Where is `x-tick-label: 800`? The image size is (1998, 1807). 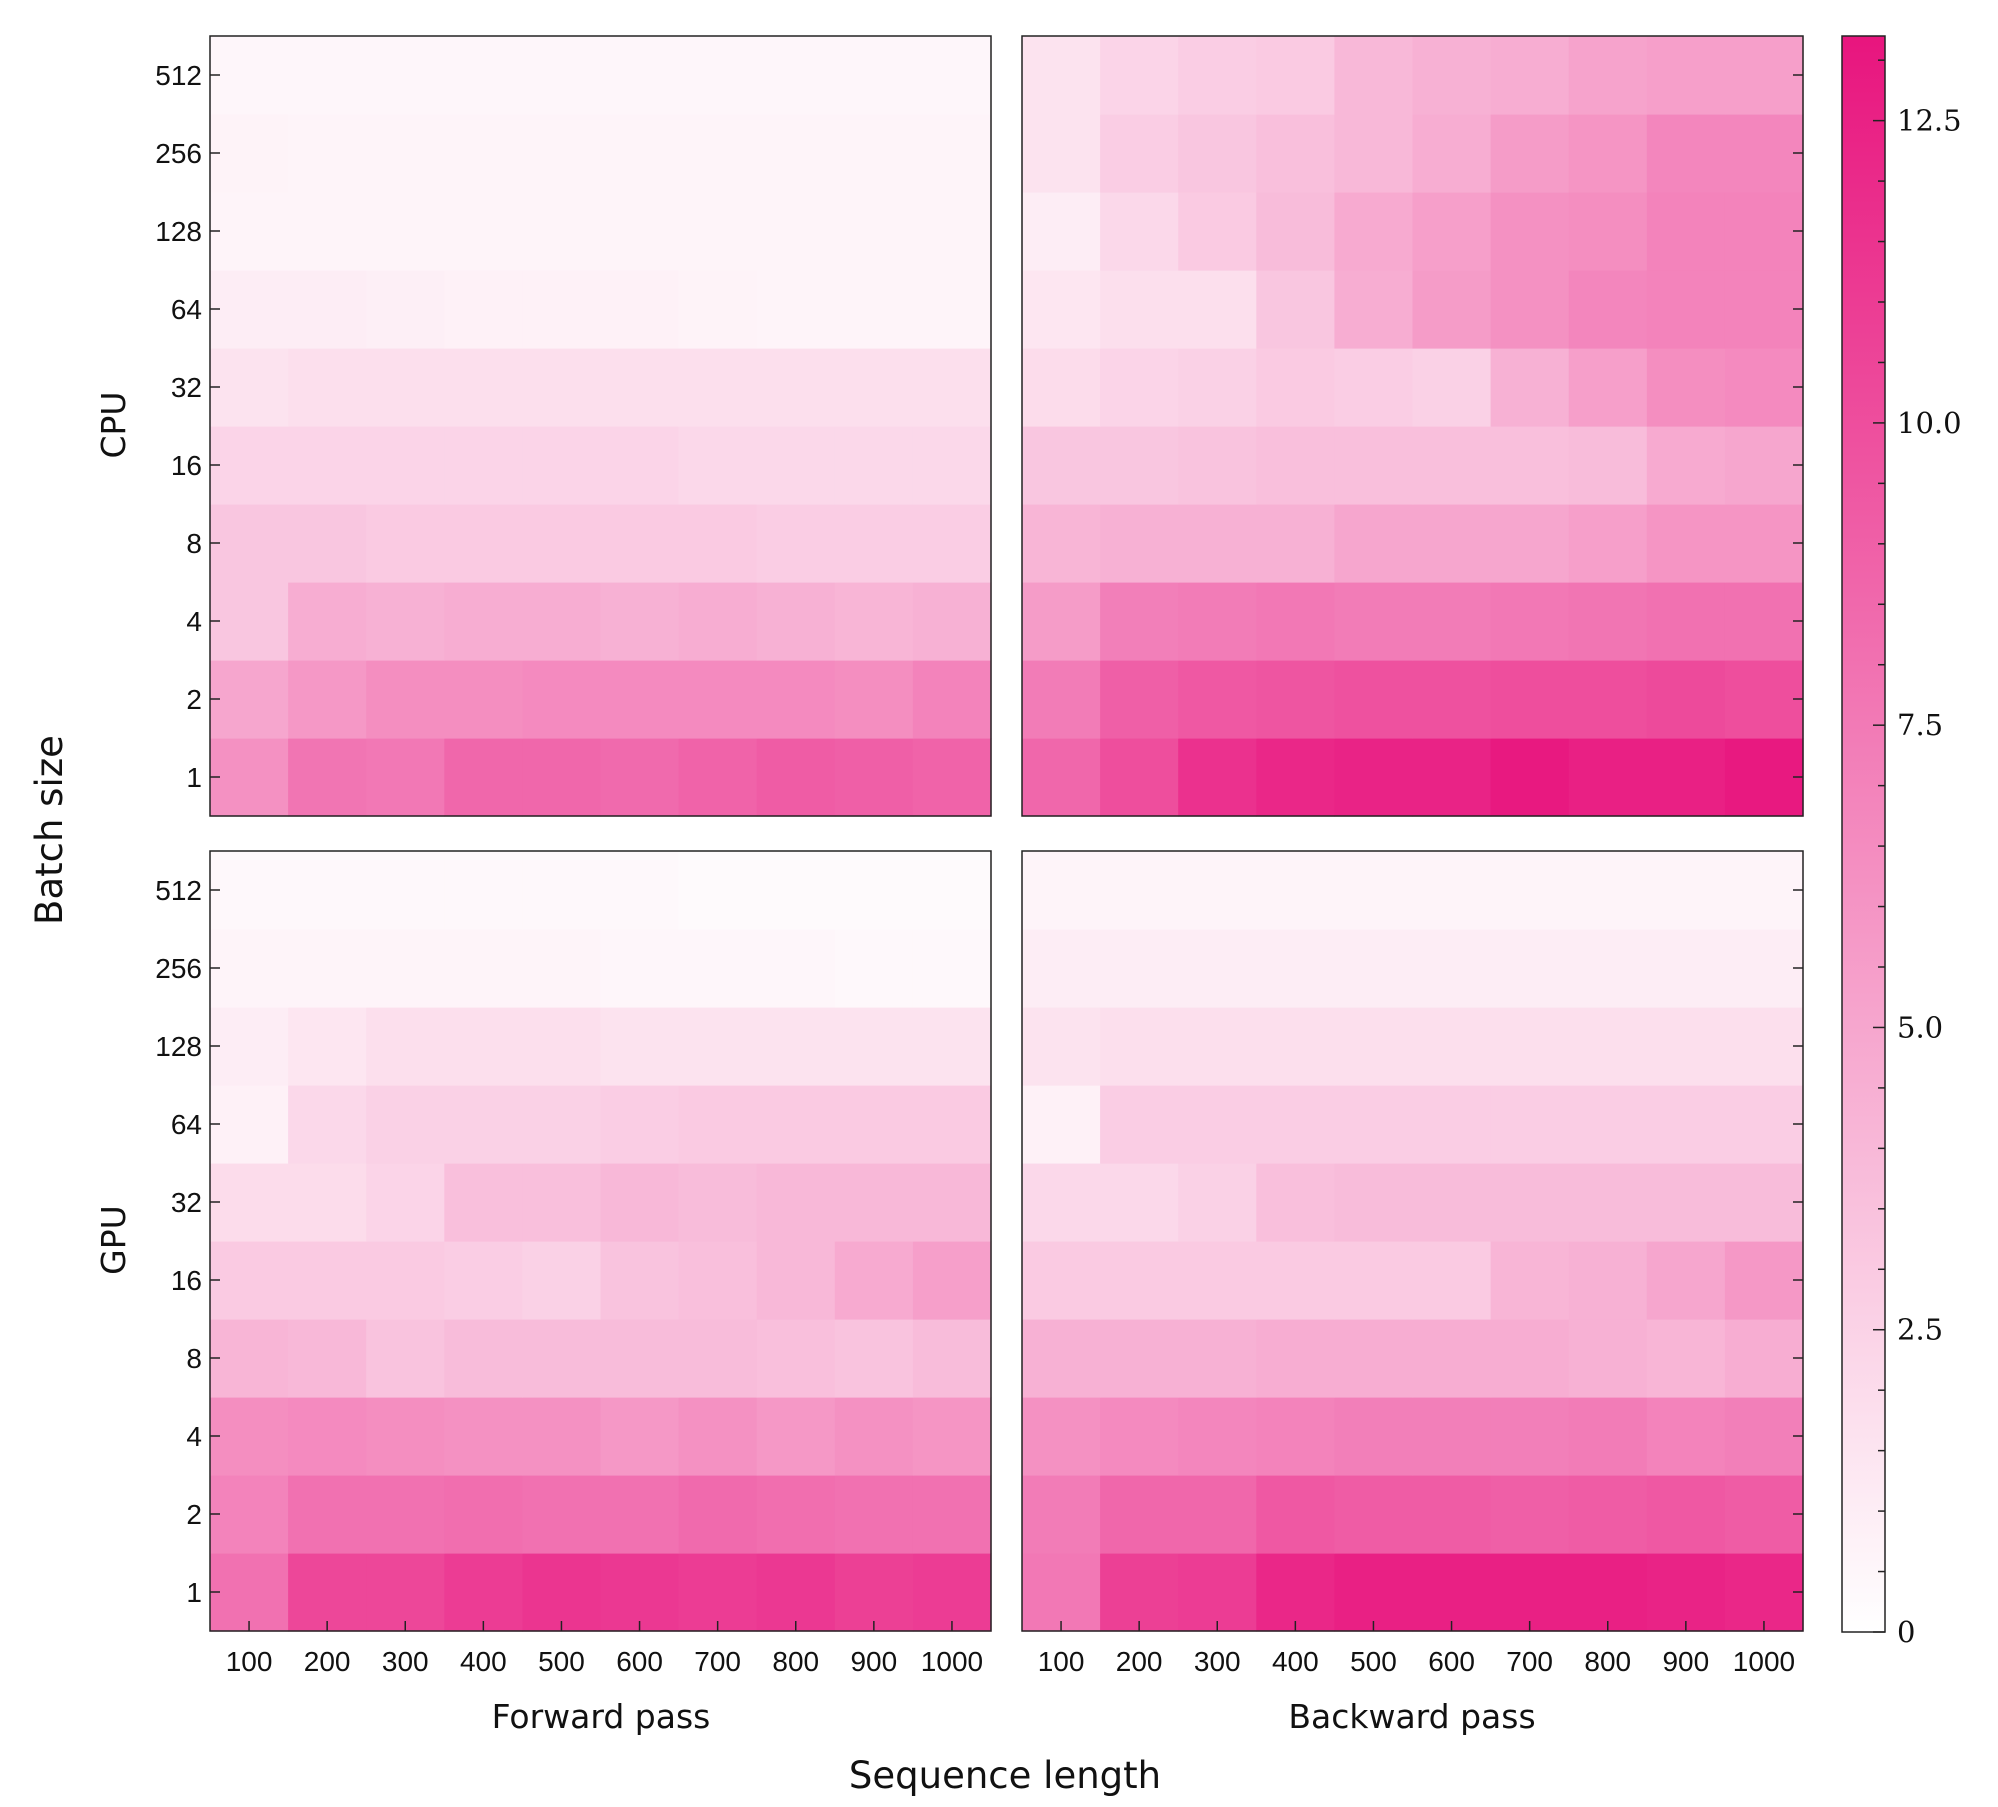
x-tick-label: 800 is located at coordinates (795, 1661).